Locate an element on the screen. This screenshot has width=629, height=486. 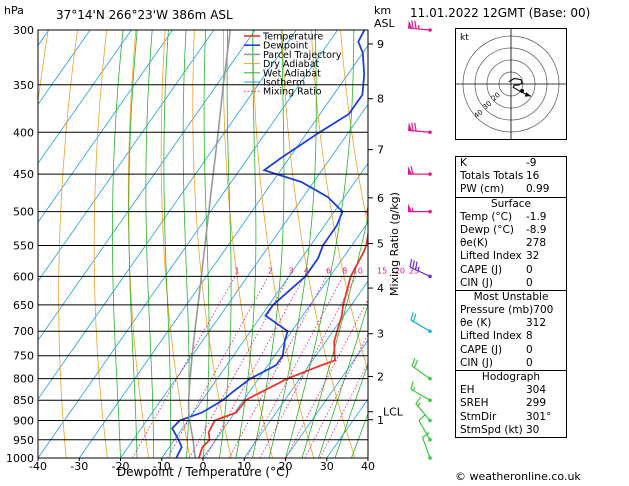
surface-row: Temp (°C) -1.9 is located at coordinates (503, 216).